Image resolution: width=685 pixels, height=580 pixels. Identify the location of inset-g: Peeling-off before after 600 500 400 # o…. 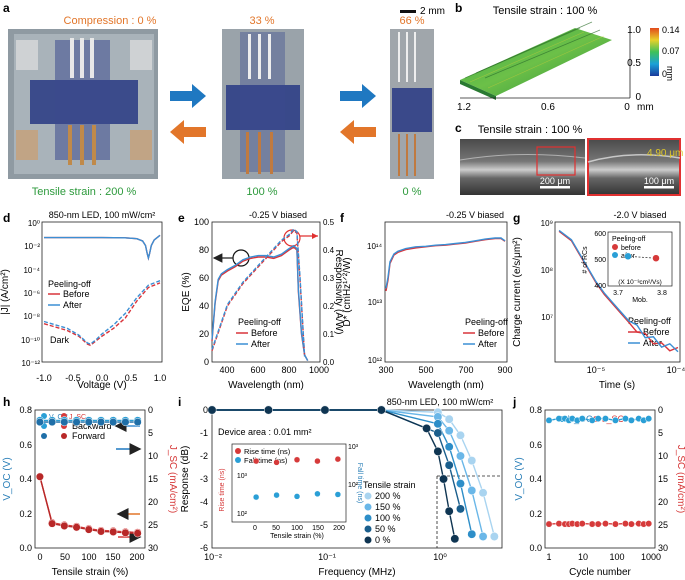
(627, 267).